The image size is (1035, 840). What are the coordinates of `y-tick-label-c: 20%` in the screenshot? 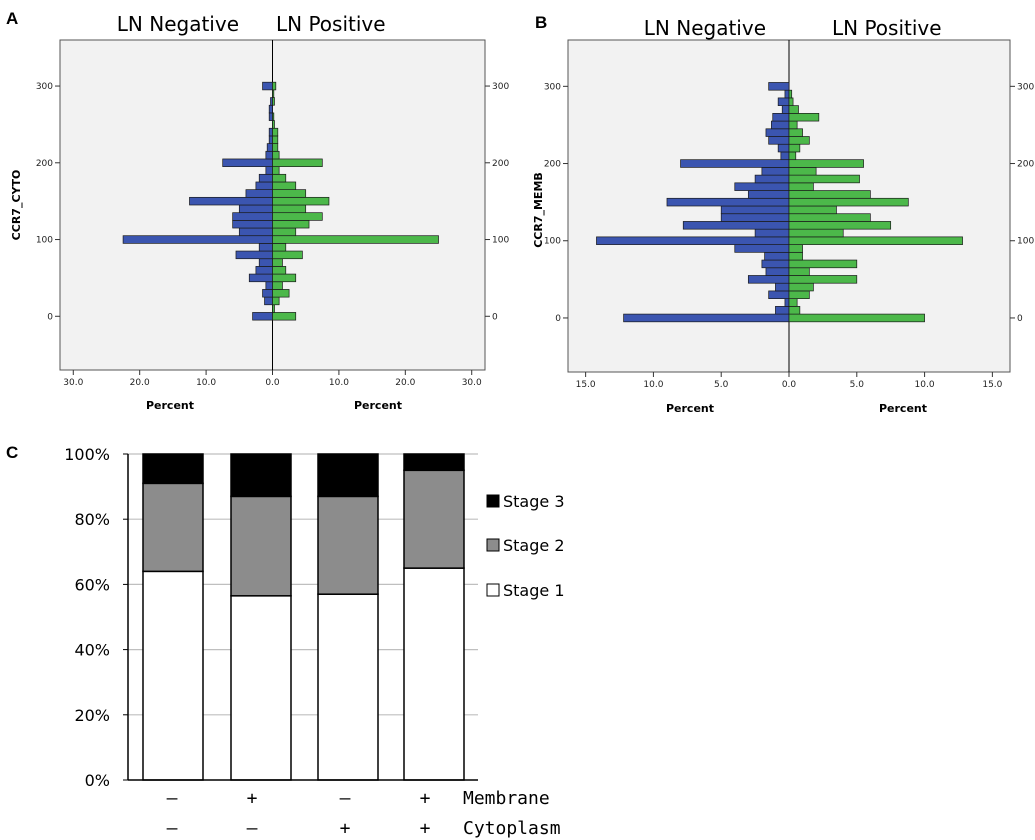 It's located at (92, 715).